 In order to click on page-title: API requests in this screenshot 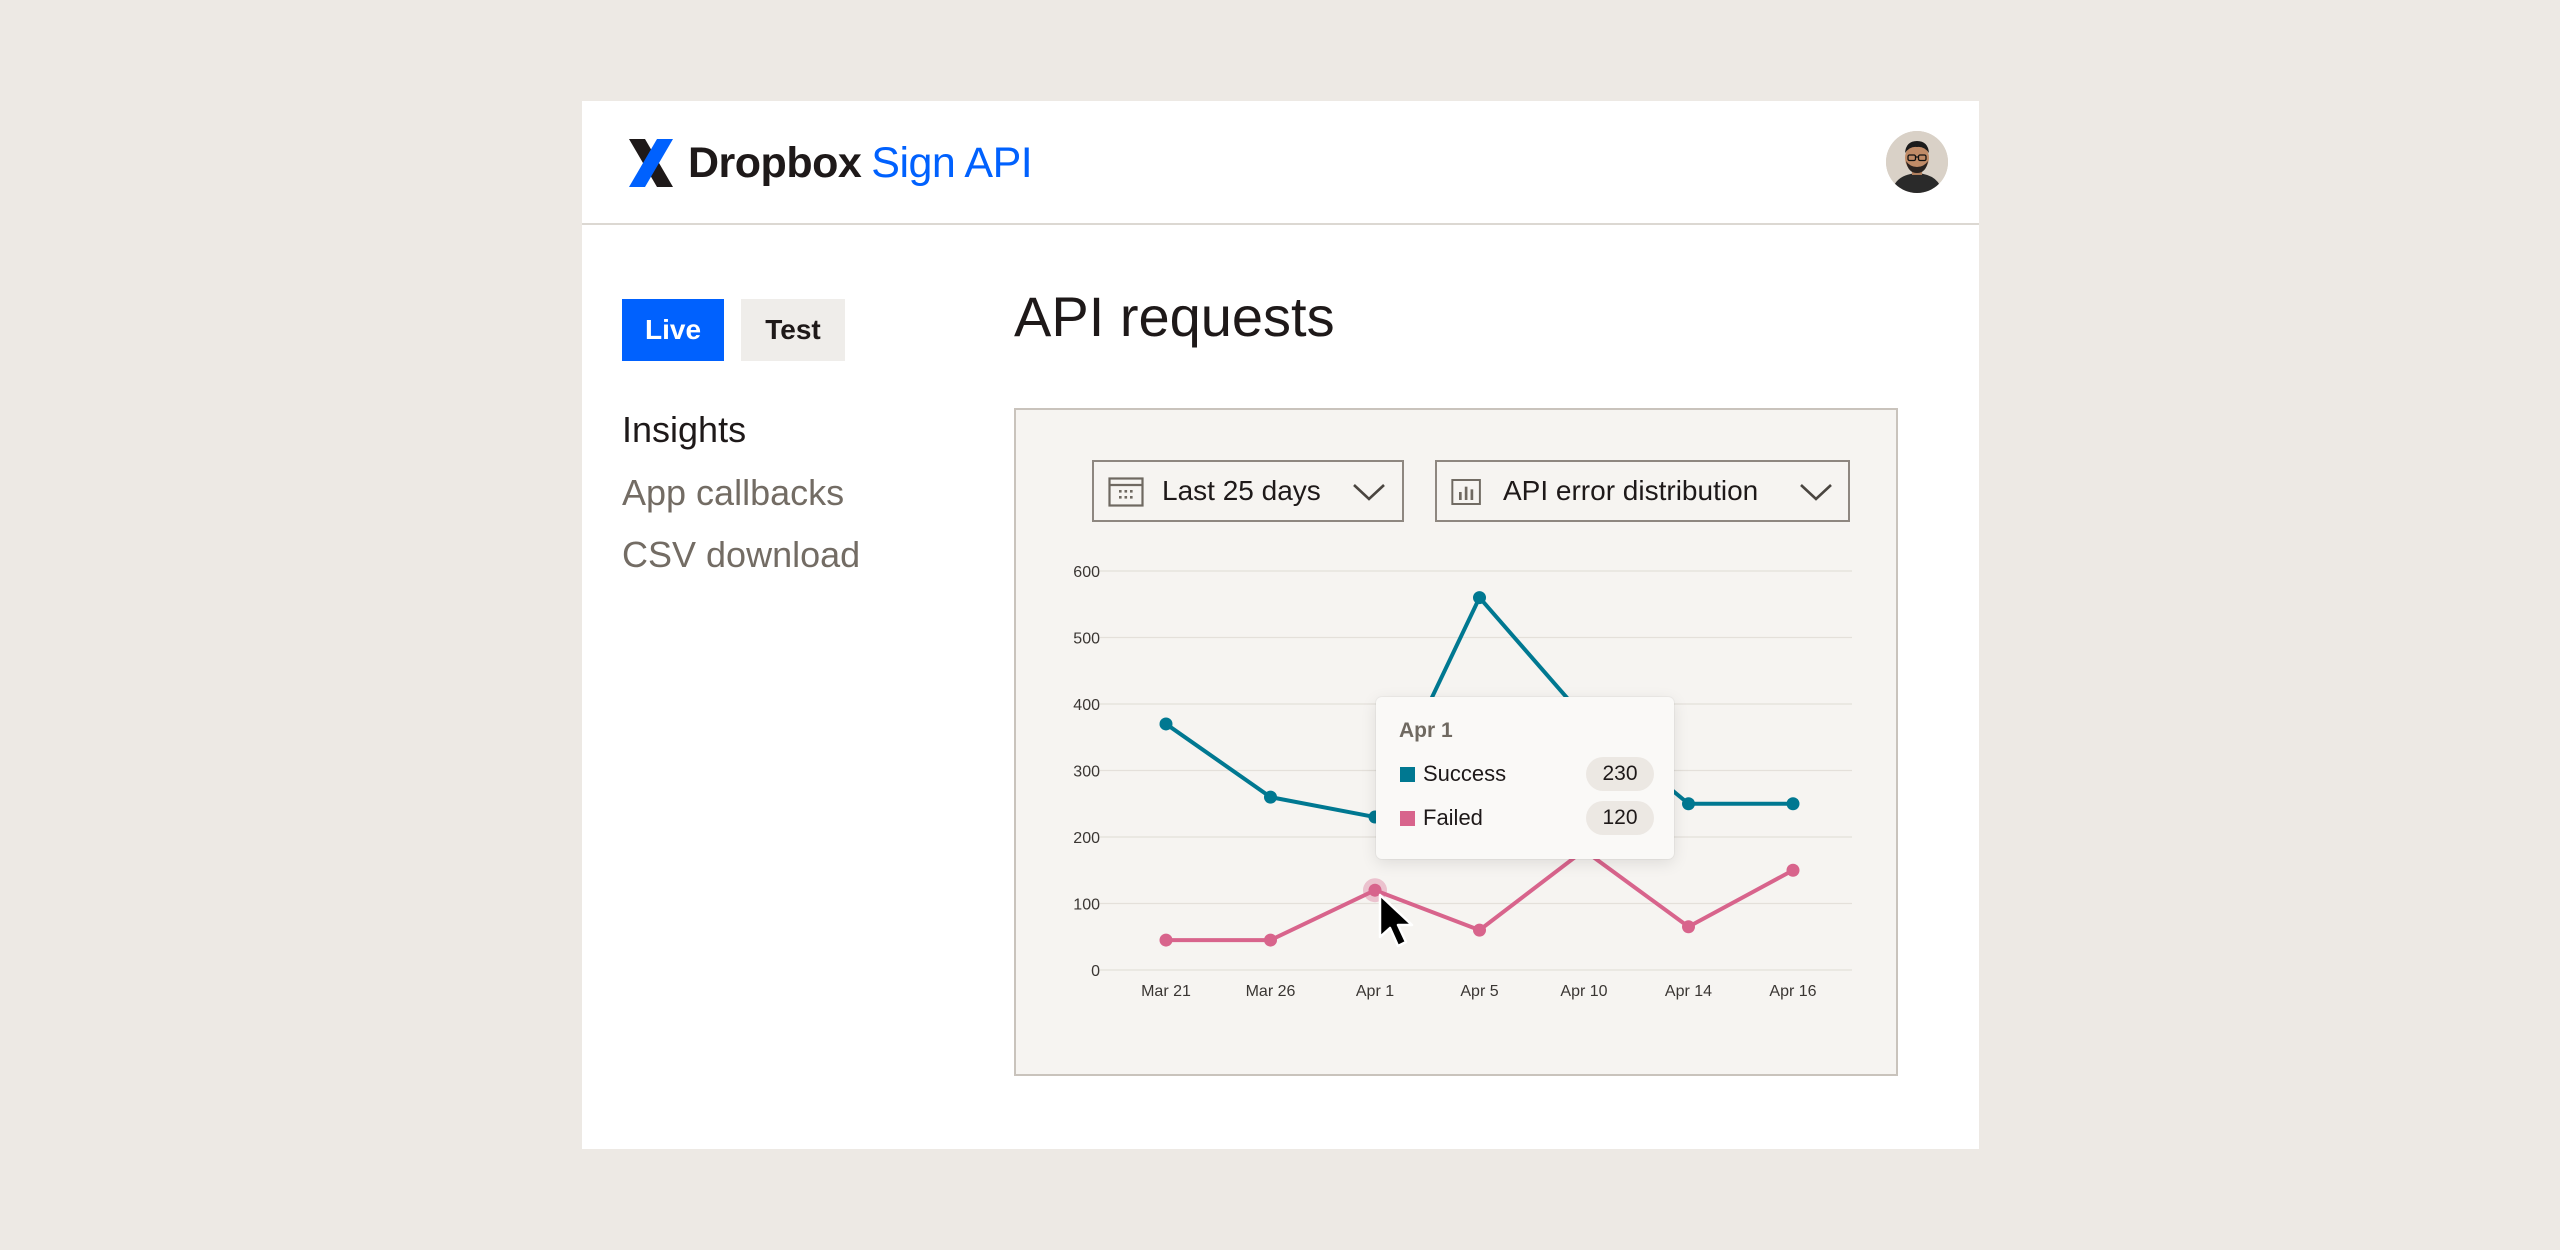, I will do `click(1174, 316)`.